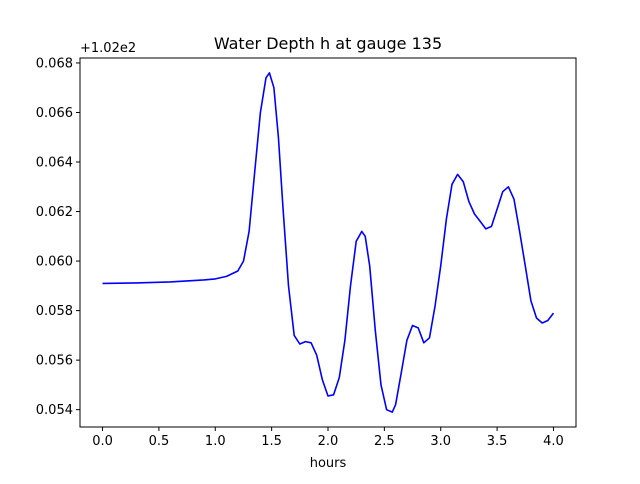 This screenshot has width=640, height=484. Describe the element at coordinates (54, 311) in the screenshot. I see `y-tick-label: 0.058` at that location.